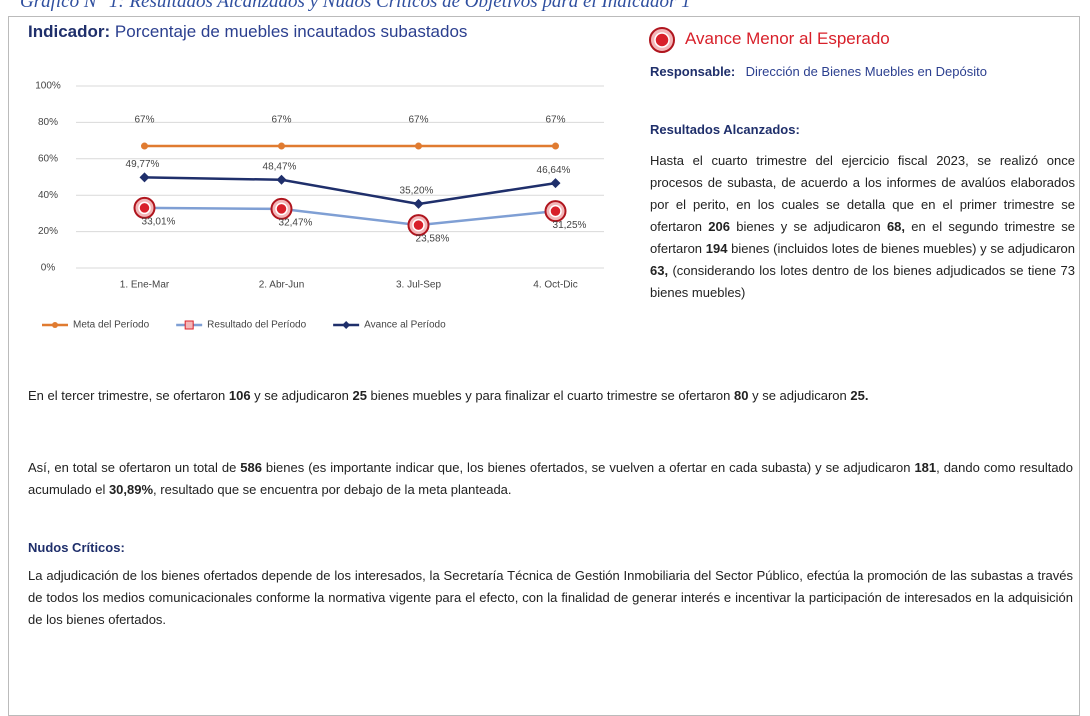 The image size is (1090, 716). I want to click on bold-text: 68,, so click(896, 226).